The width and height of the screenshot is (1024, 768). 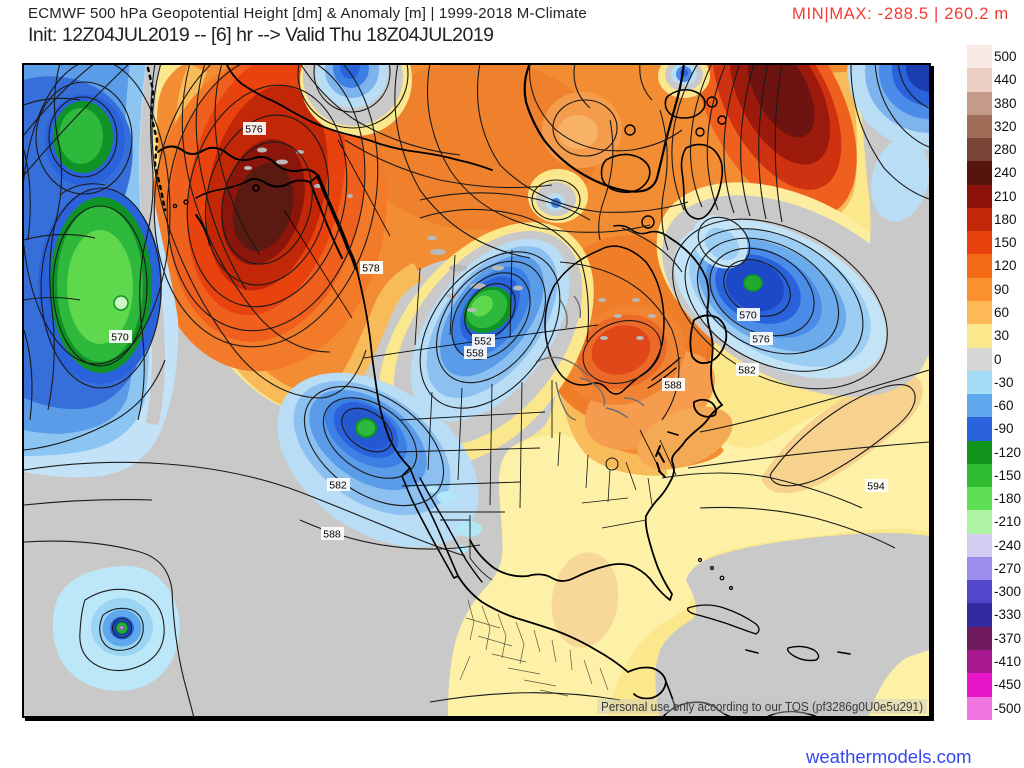 I want to click on svg-text: 594, so click(x=876, y=487).